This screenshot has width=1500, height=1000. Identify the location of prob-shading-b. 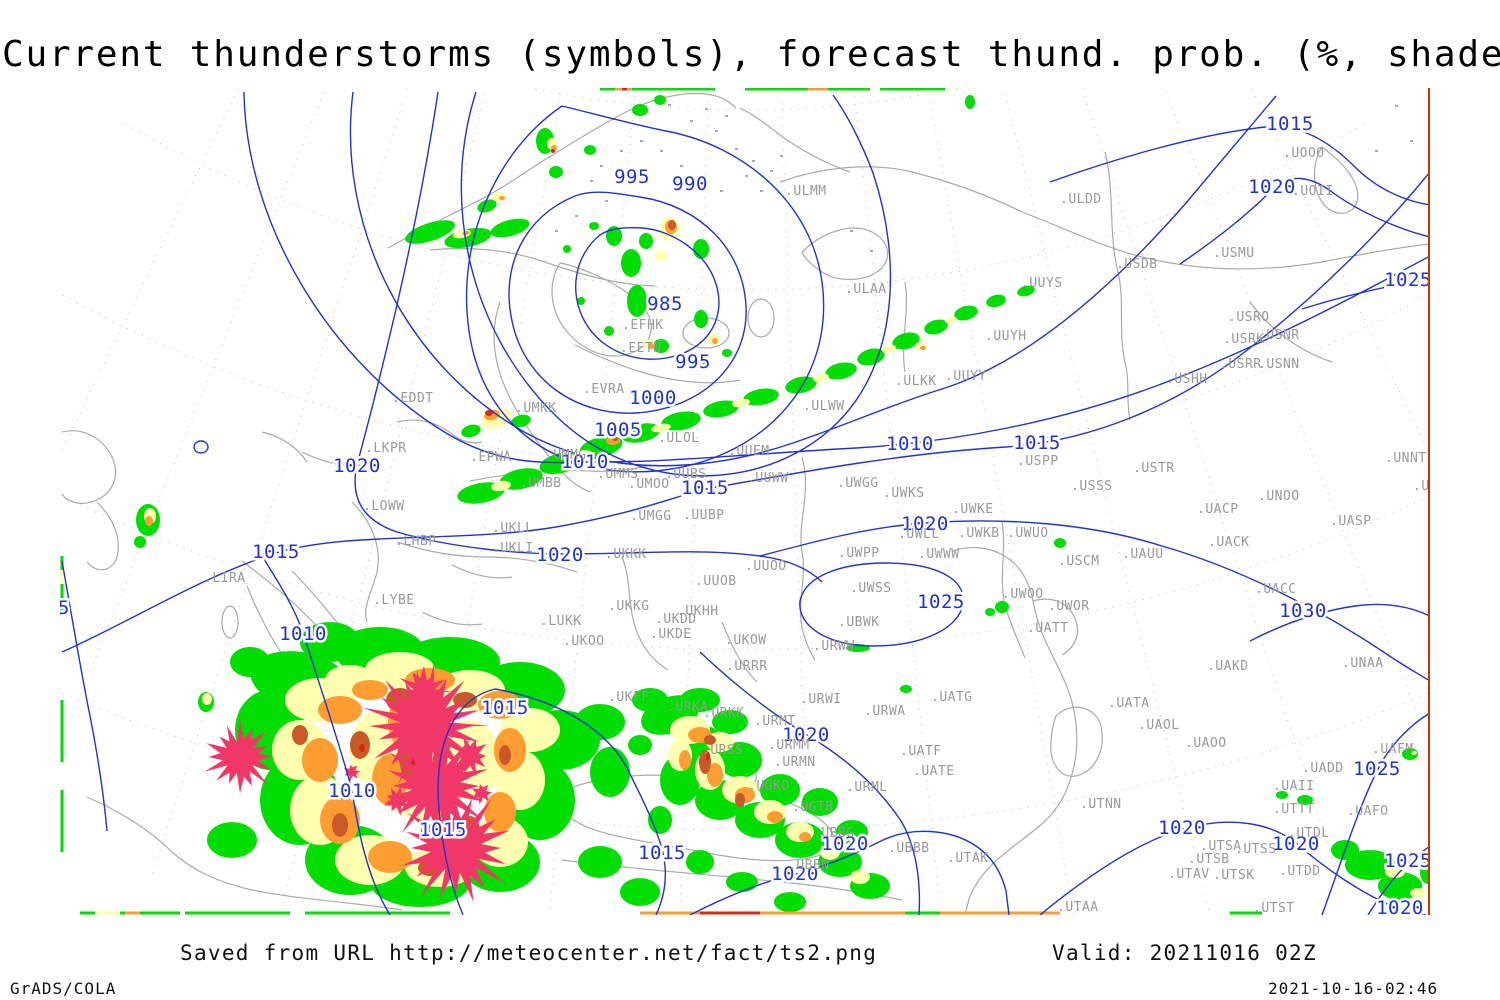
(360, 745).